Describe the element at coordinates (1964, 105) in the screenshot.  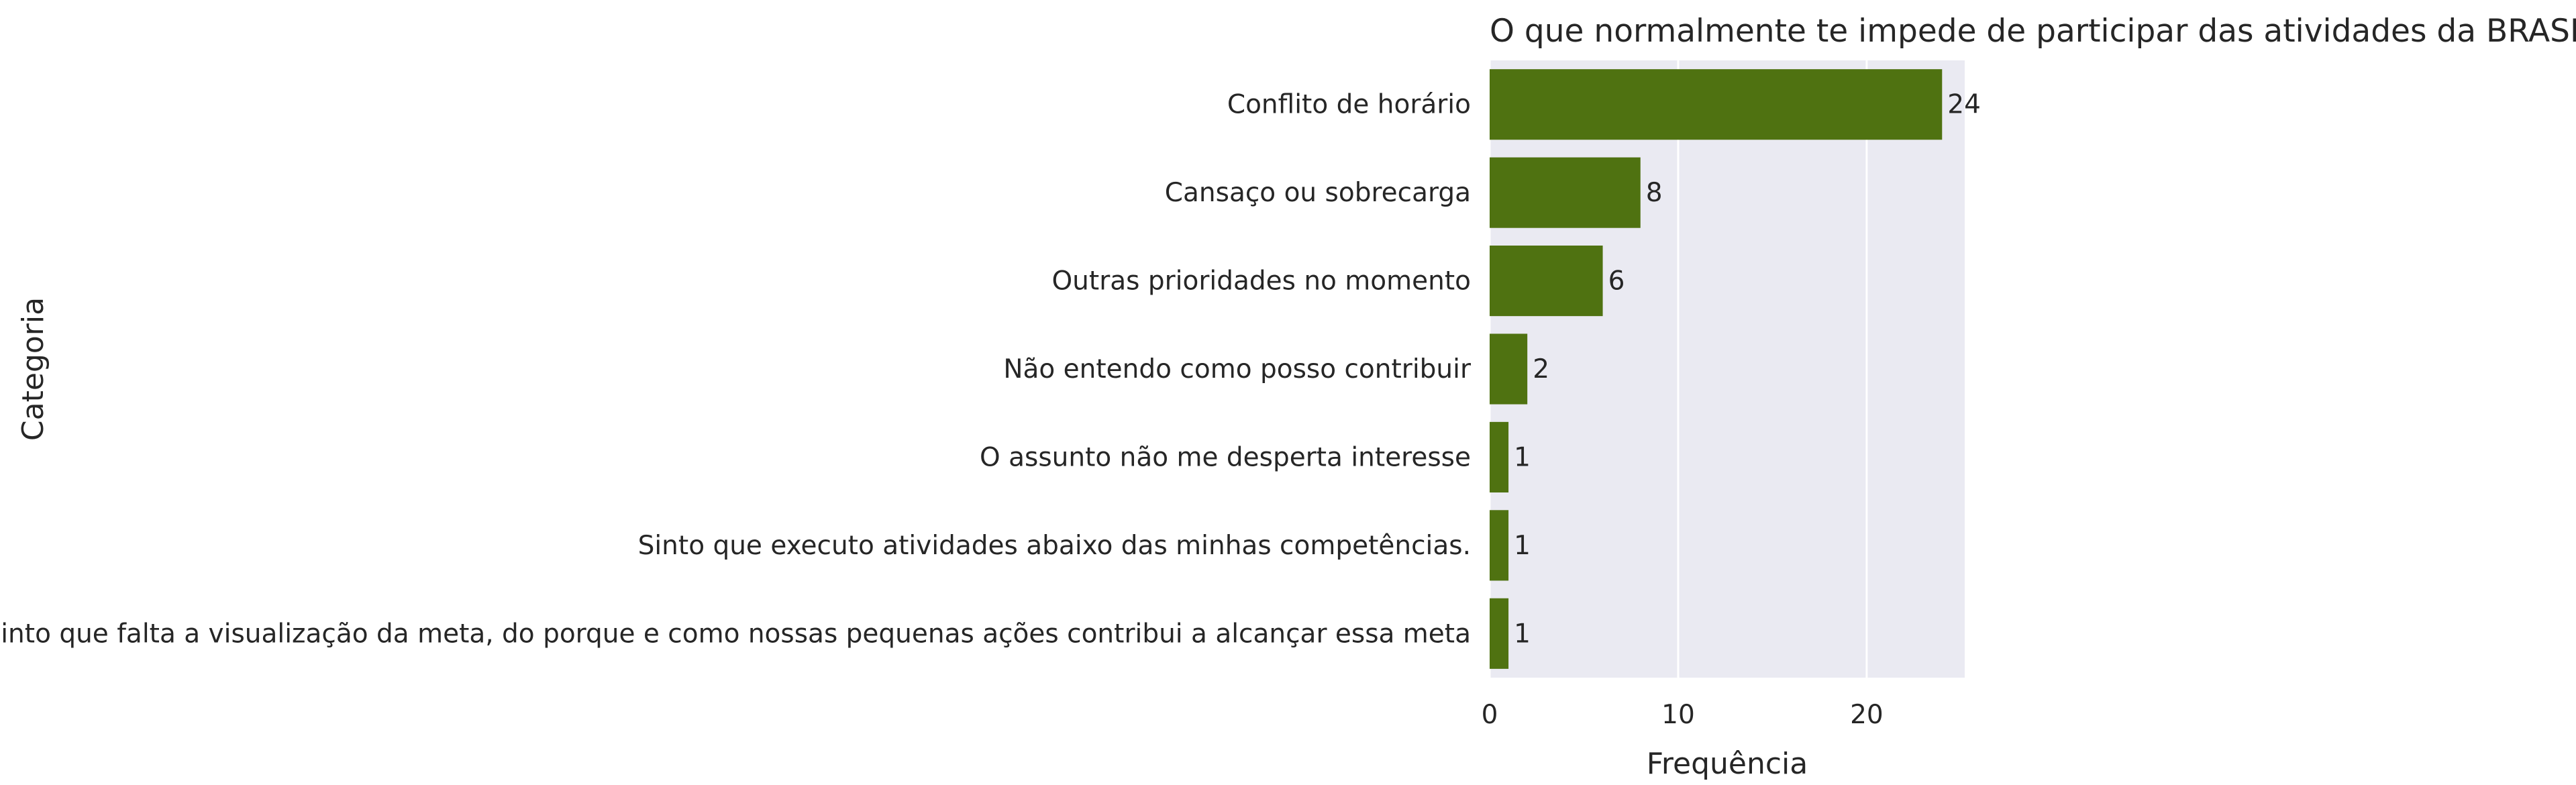
I see `data-label: 24` at that location.